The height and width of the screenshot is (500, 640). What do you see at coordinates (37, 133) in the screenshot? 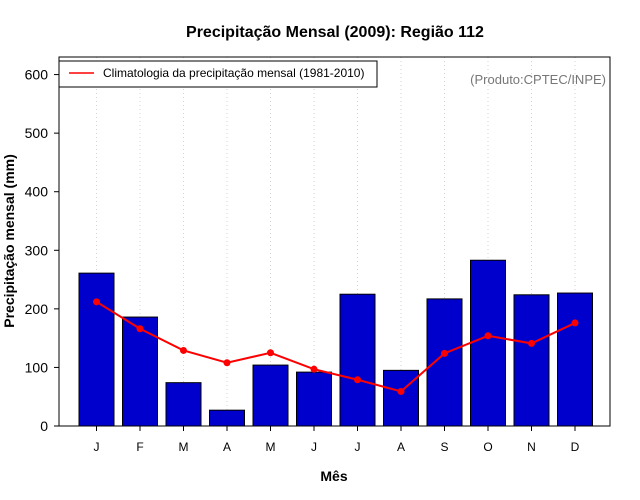
I see `y-tick-label: 500` at bounding box center [37, 133].